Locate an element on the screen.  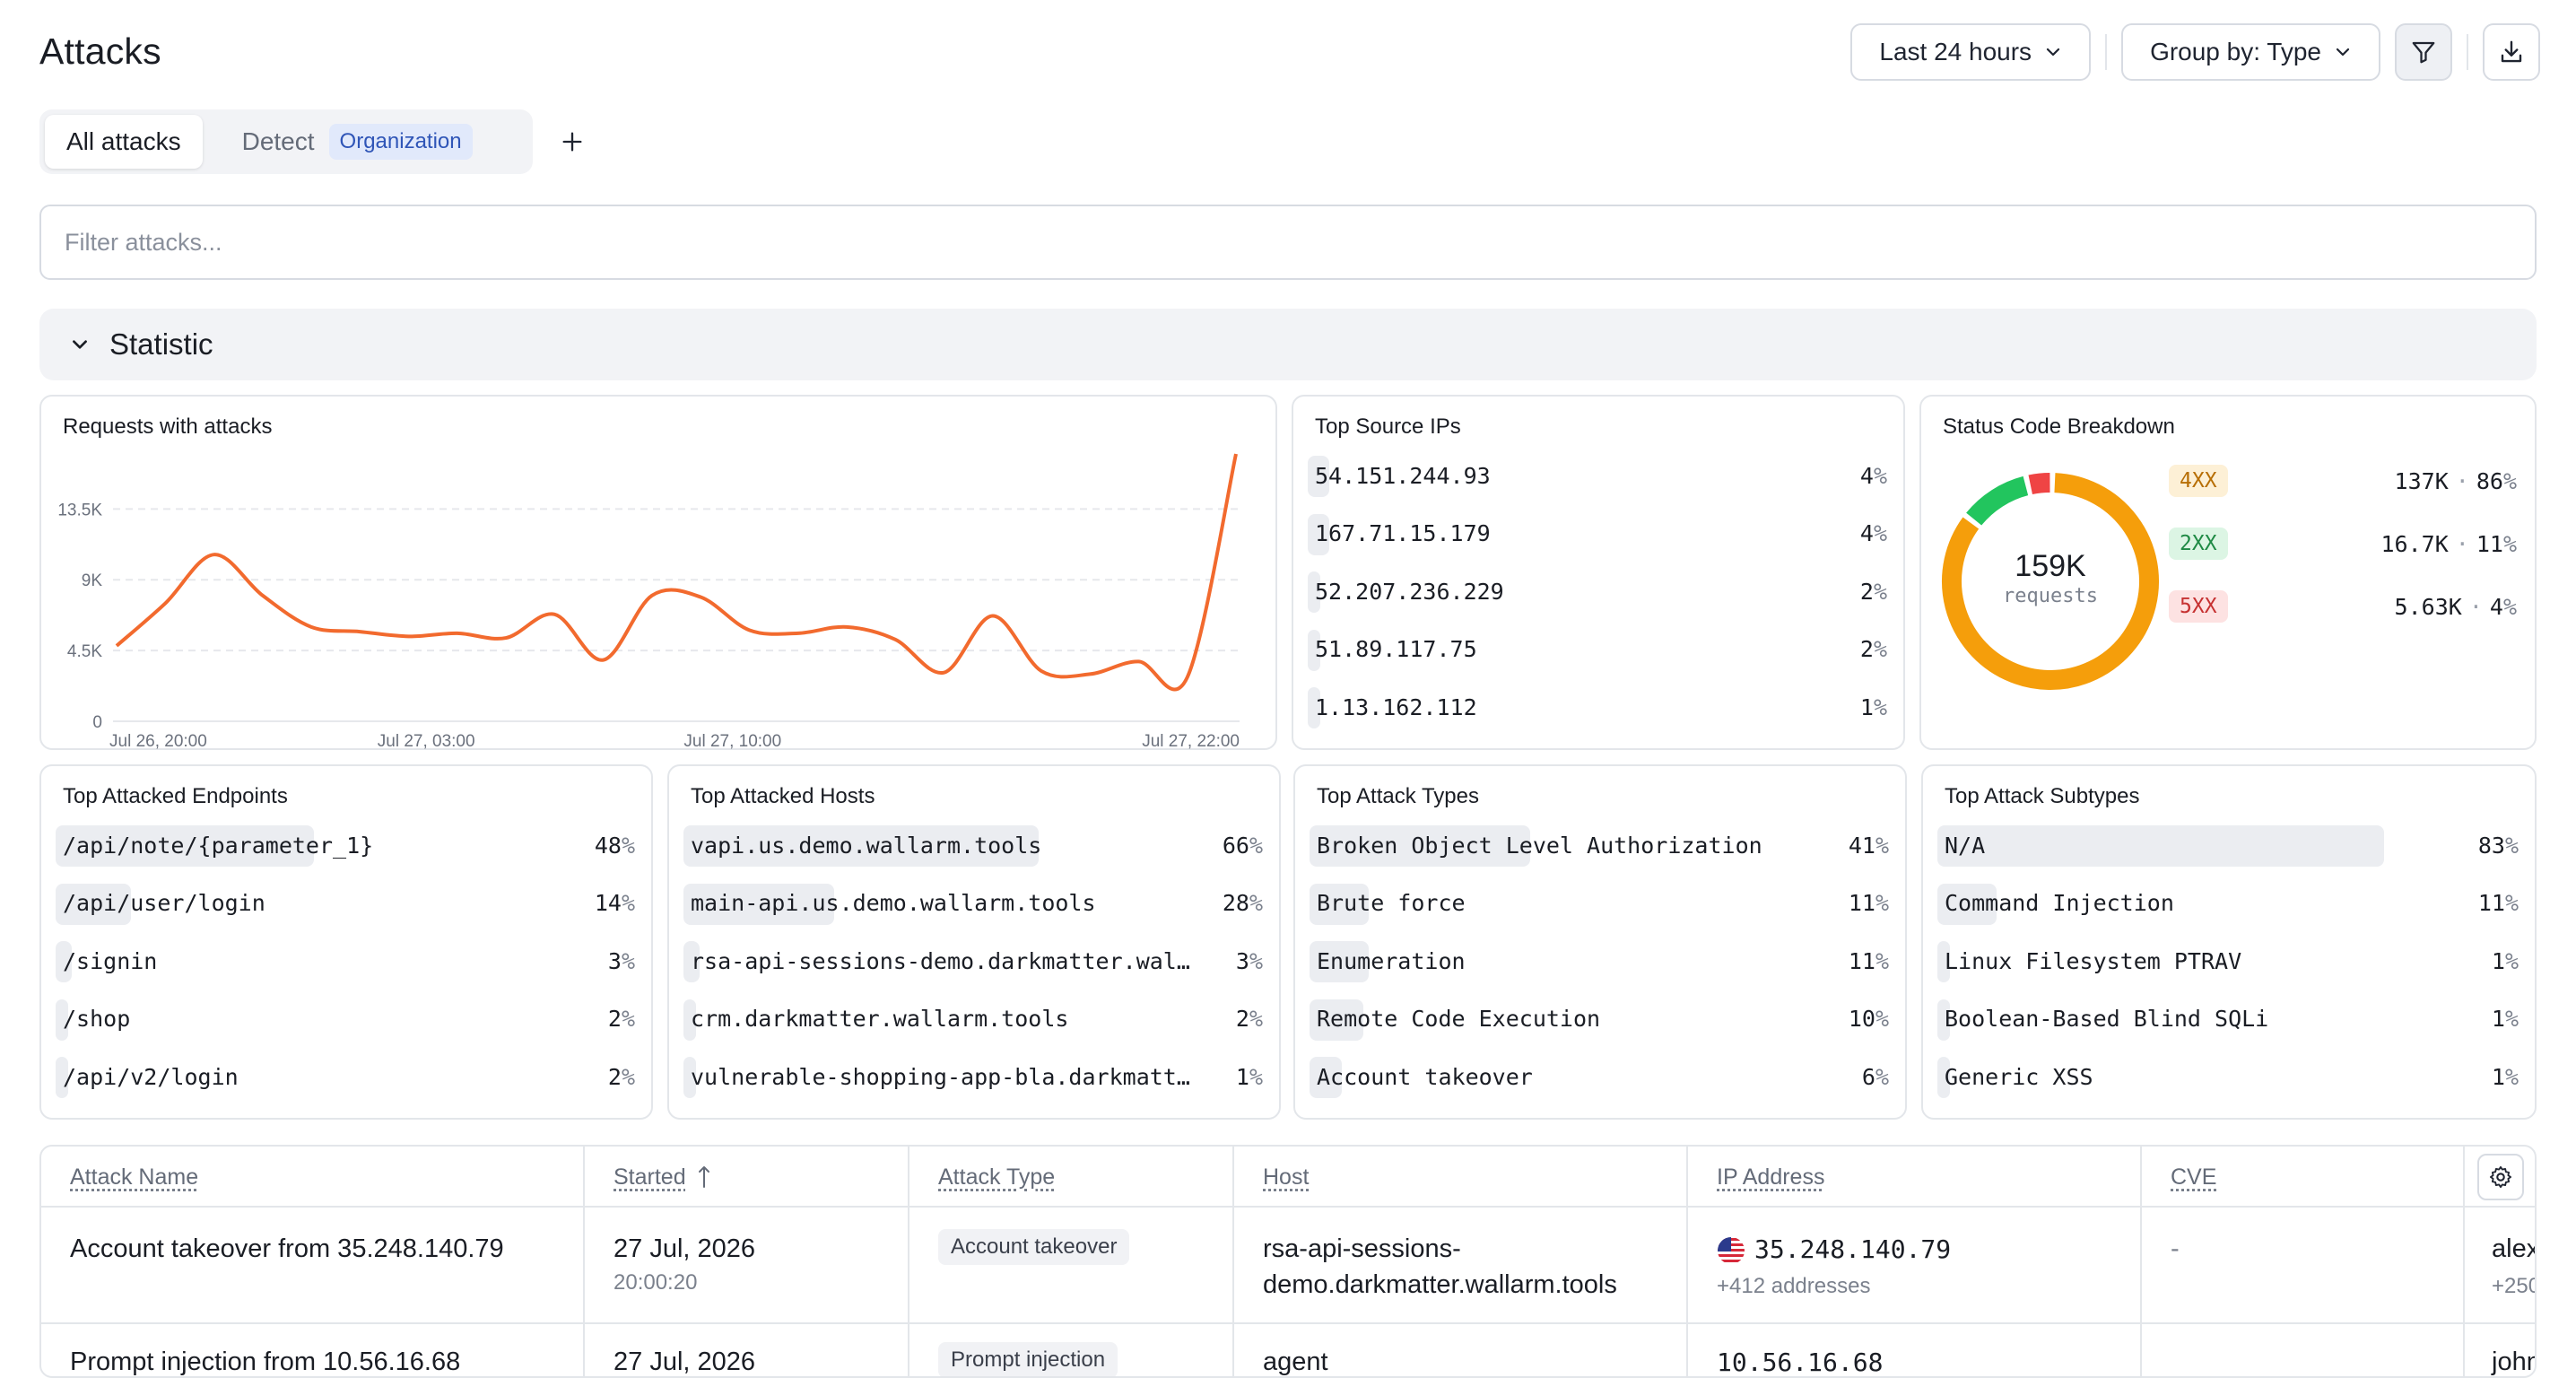
item-percentage: 3% is located at coordinates (1243, 961).